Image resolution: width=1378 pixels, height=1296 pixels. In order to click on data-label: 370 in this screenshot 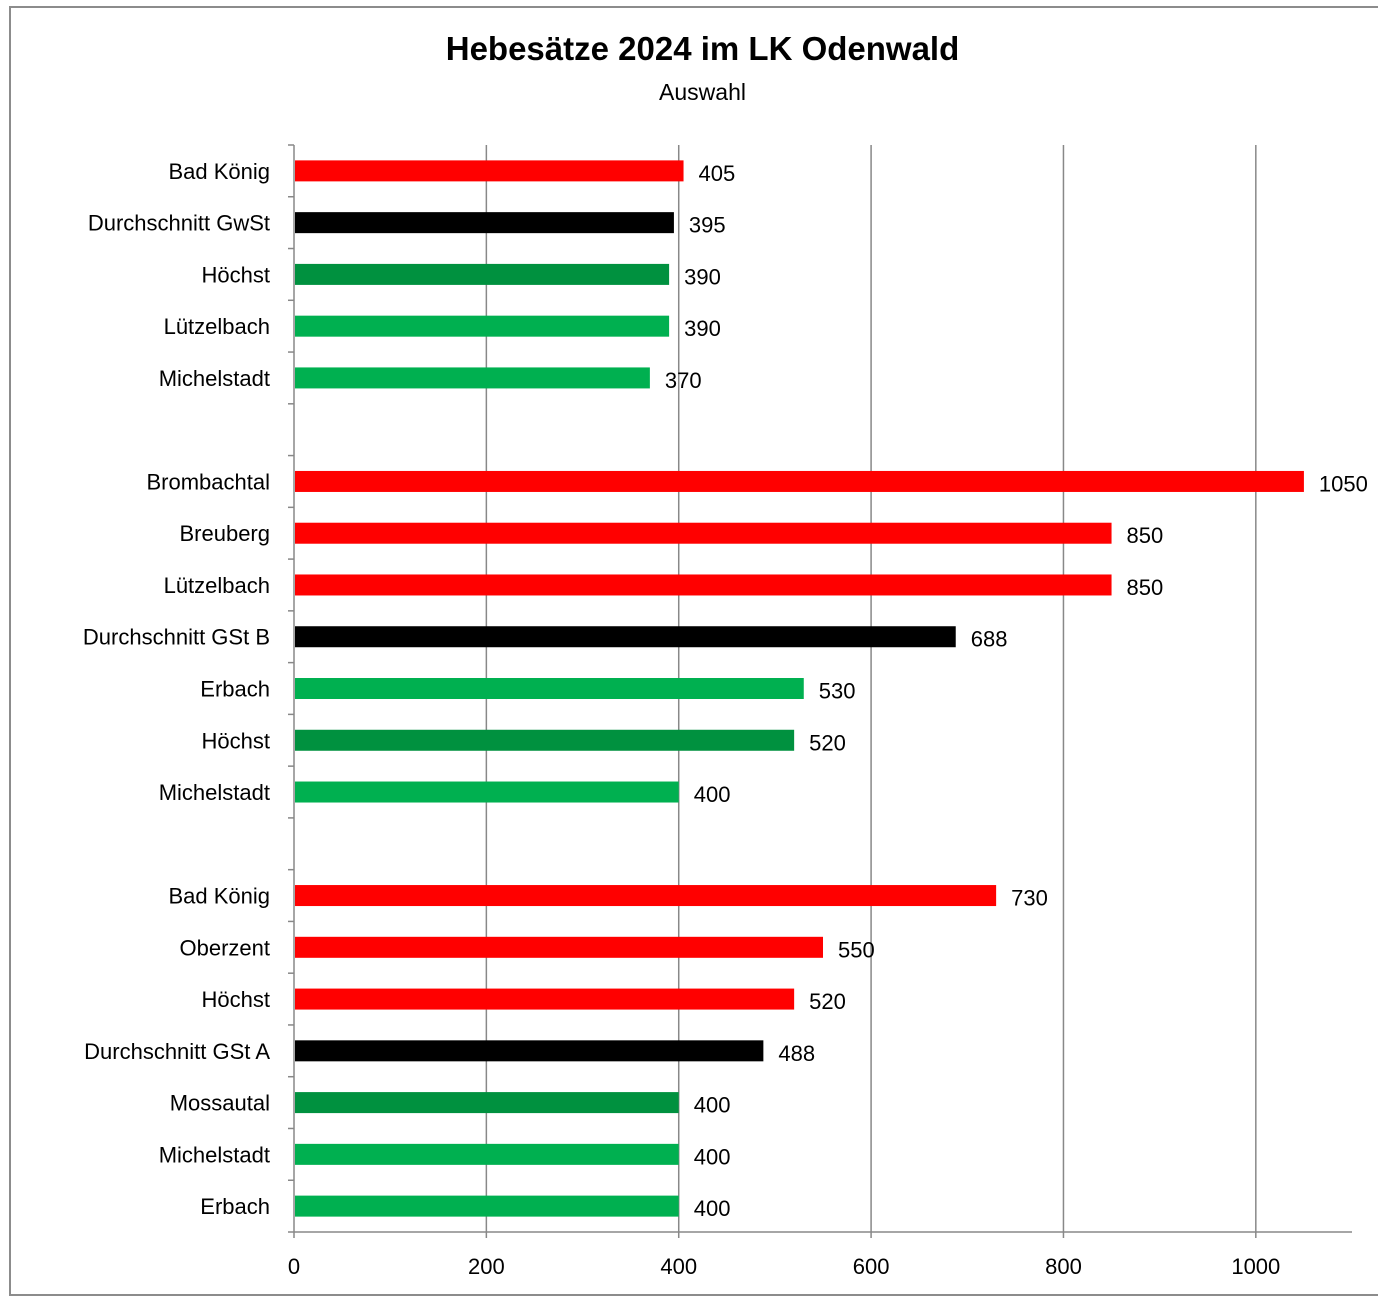, I will do `click(683, 380)`.